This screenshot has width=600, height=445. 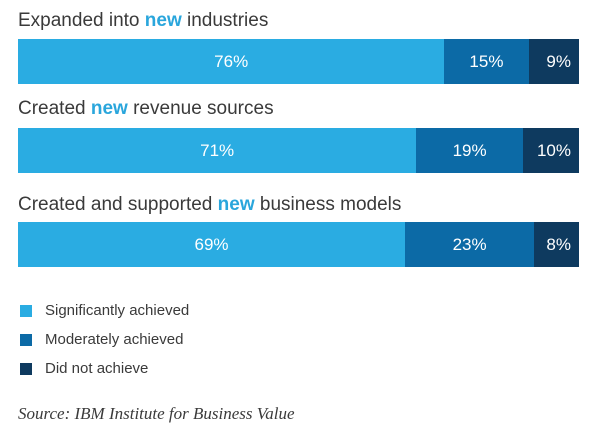 I want to click on legend-item-moderately: Moderately achieved, so click(x=104, y=339).